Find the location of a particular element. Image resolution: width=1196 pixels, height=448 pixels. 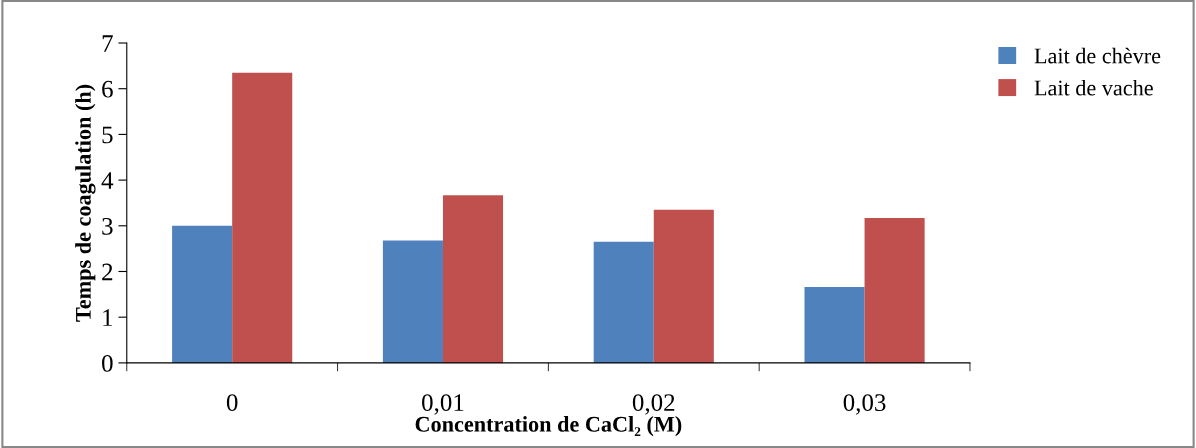

x-tick-label: 0 is located at coordinates (232, 403).